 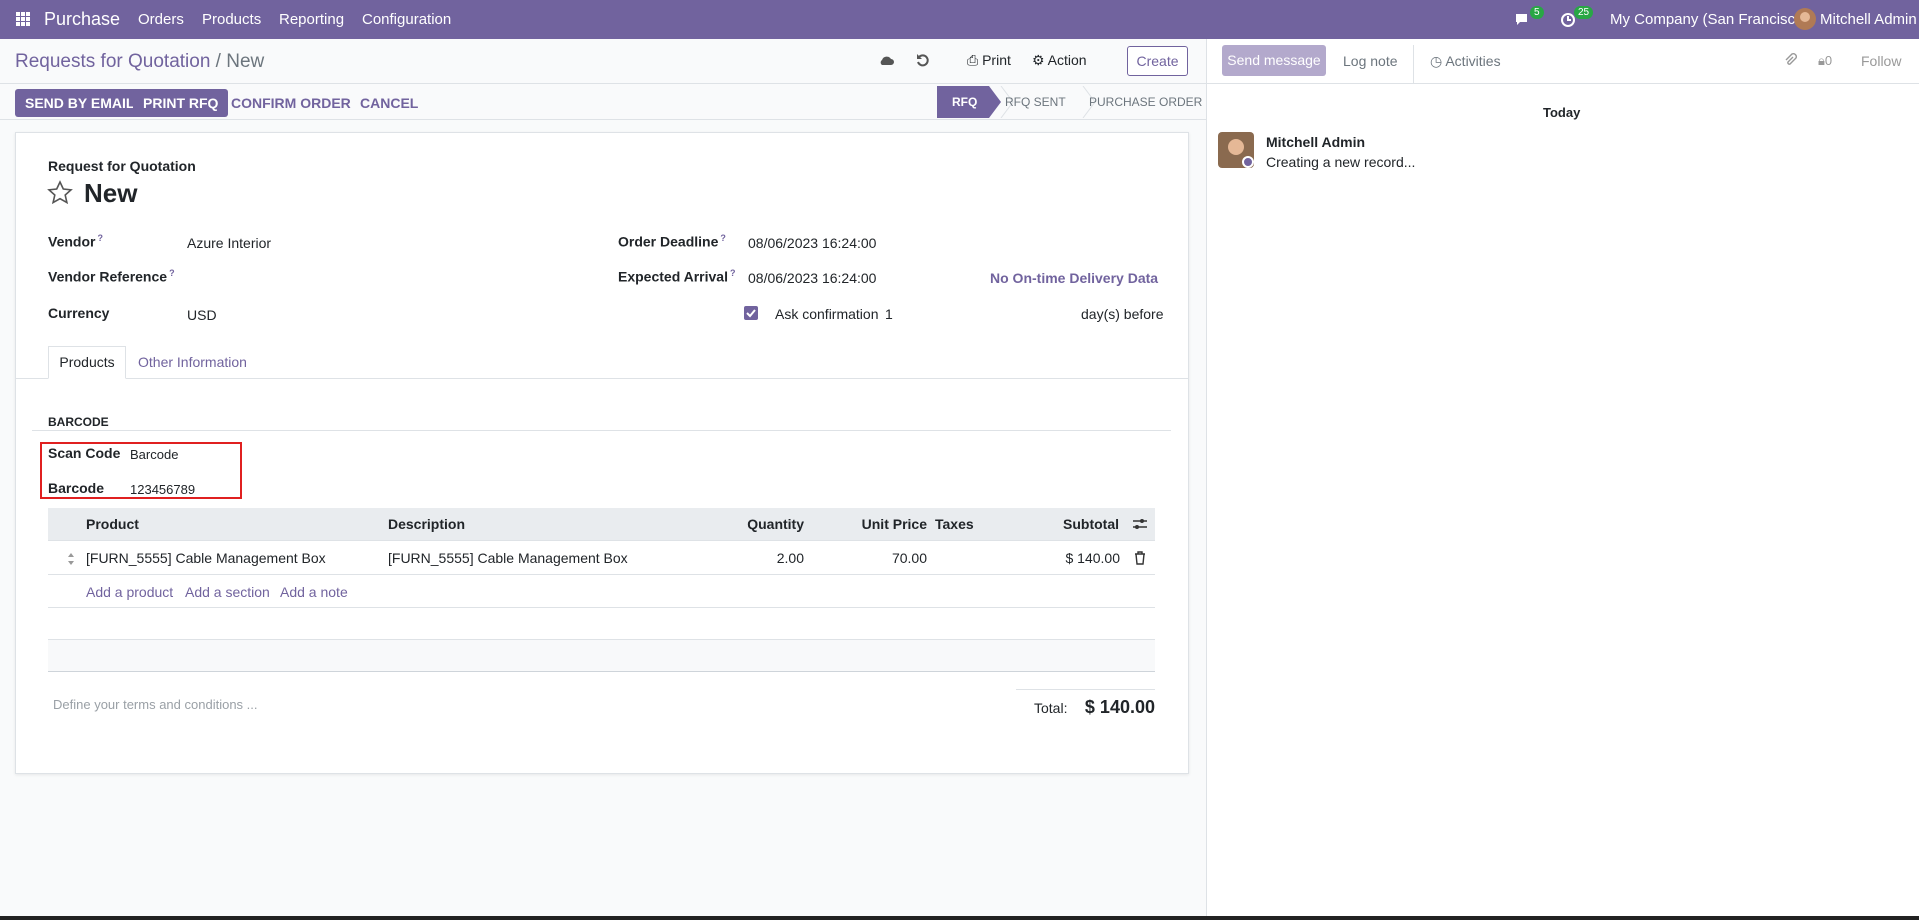 I want to click on message-author: Mitchell Admin, so click(x=1316, y=142).